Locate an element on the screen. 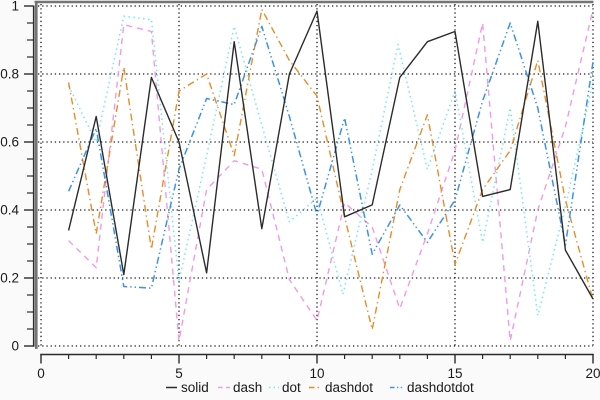 The image size is (600, 400). svg-text: dot is located at coordinates (291, 387).